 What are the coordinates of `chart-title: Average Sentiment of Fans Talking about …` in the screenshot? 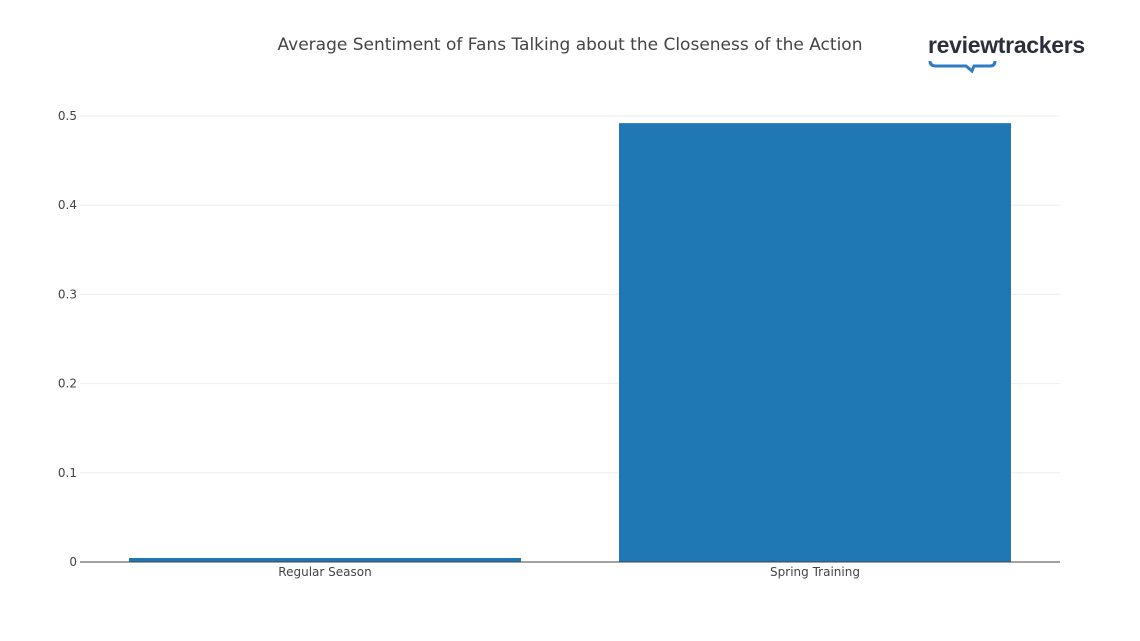 It's located at (570, 45).